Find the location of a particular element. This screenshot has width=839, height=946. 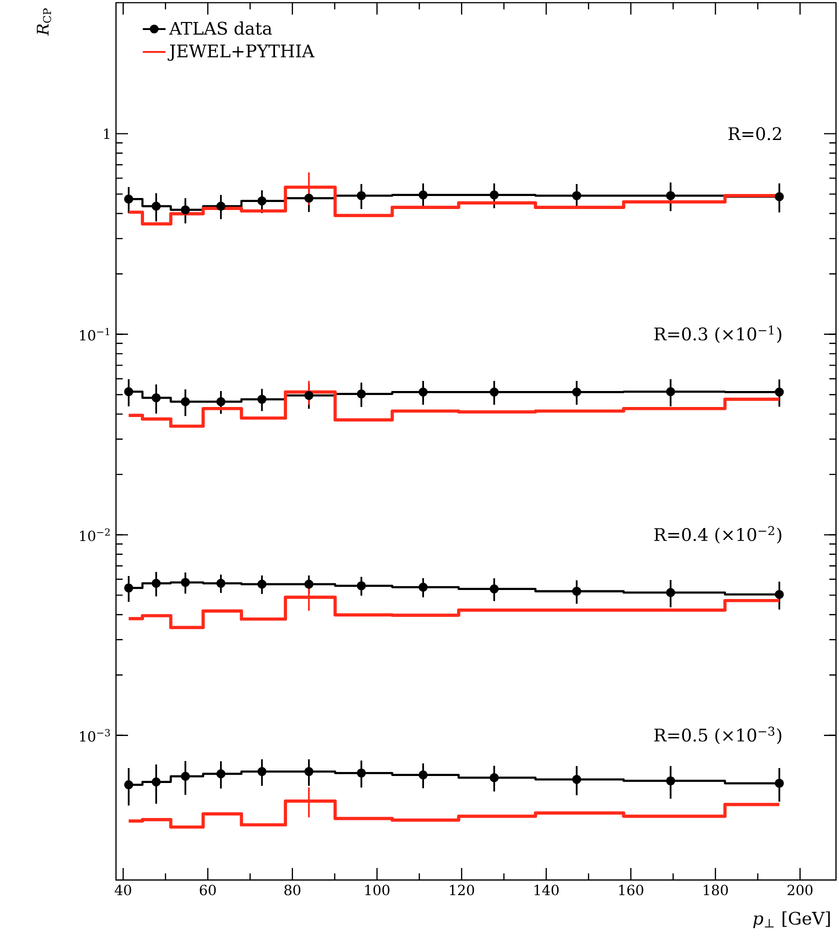

y-tick-label: 10$^{−2}$ is located at coordinates (95, 535).